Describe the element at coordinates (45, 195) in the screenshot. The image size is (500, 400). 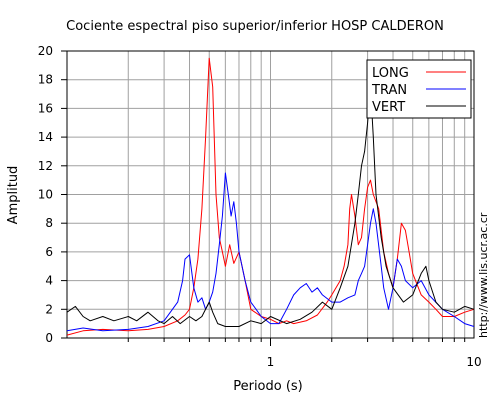
I see `y-tick-label: 10` at that location.